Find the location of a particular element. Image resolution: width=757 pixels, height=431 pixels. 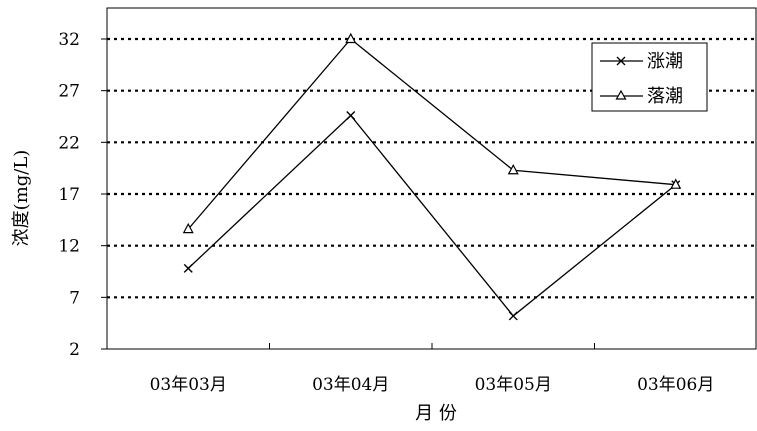

y-tick-label: 2 is located at coordinates (74, 350).